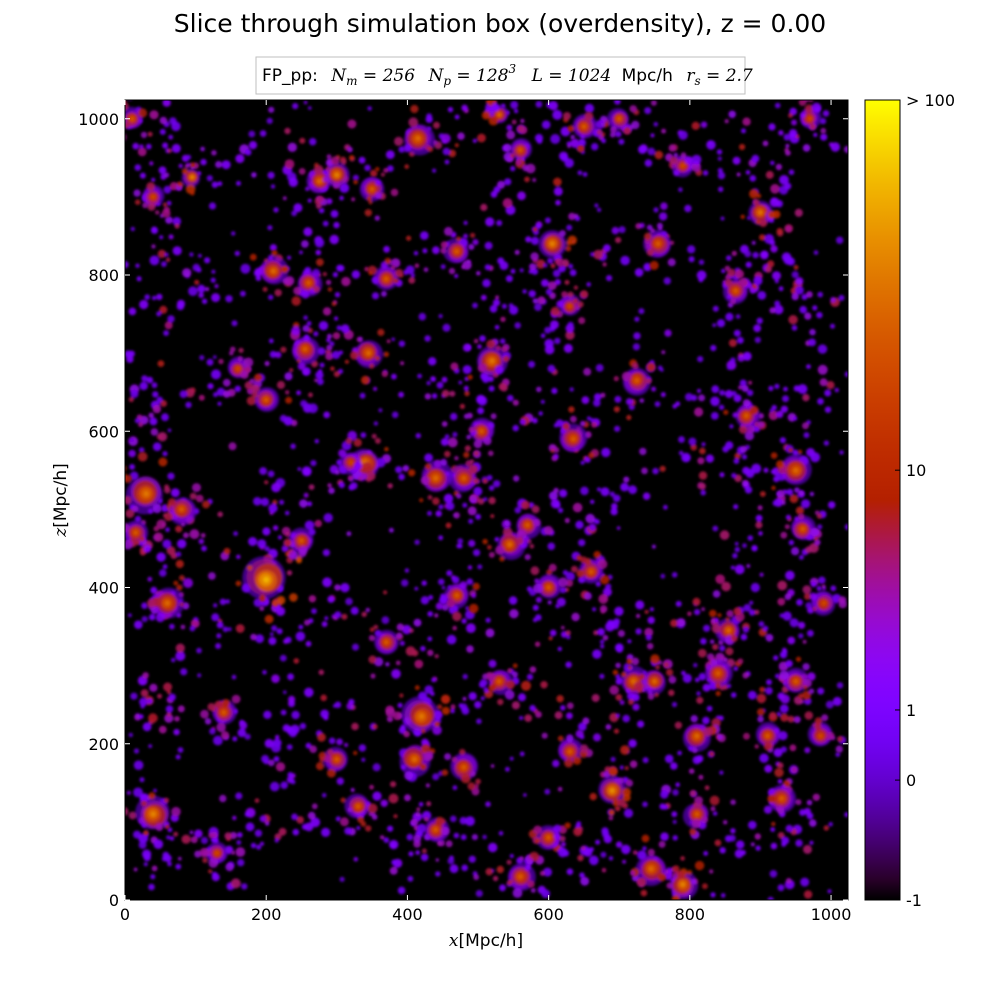  What do you see at coordinates (407, 914) in the screenshot?
I see `x-tick-label: 400` at bounding box center [407, 914].